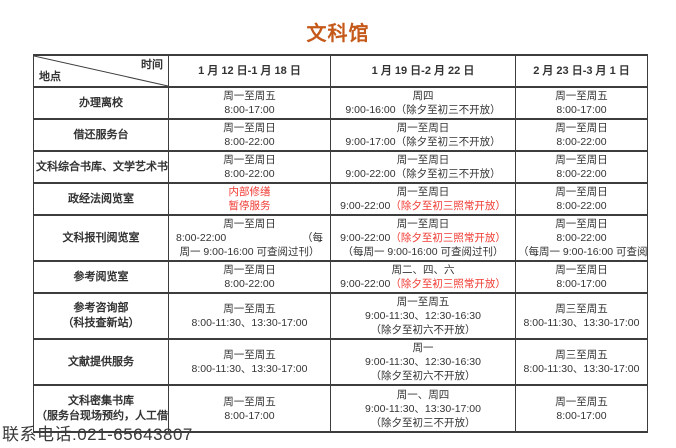 This screenshot has width=676, height=448. What do you see at coordinates (423, 71) in the screenshot?
I see `period-header-2: 1 月 19 日-2 月 22 日` at bounding box center [423, 71].